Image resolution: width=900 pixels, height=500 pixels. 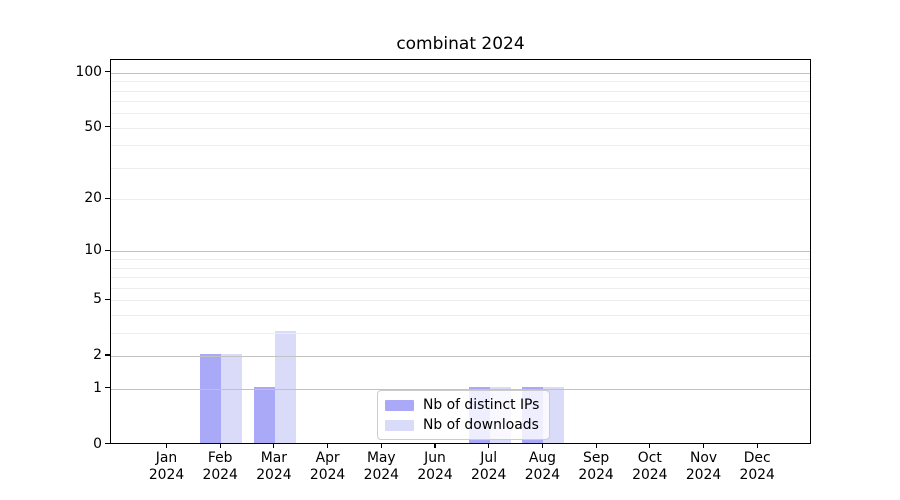 What do you see at coordinates (481, 405) in the screenshot?
I see `legend-label: Nb of distinct IPs` at bounding box center [481, 405].